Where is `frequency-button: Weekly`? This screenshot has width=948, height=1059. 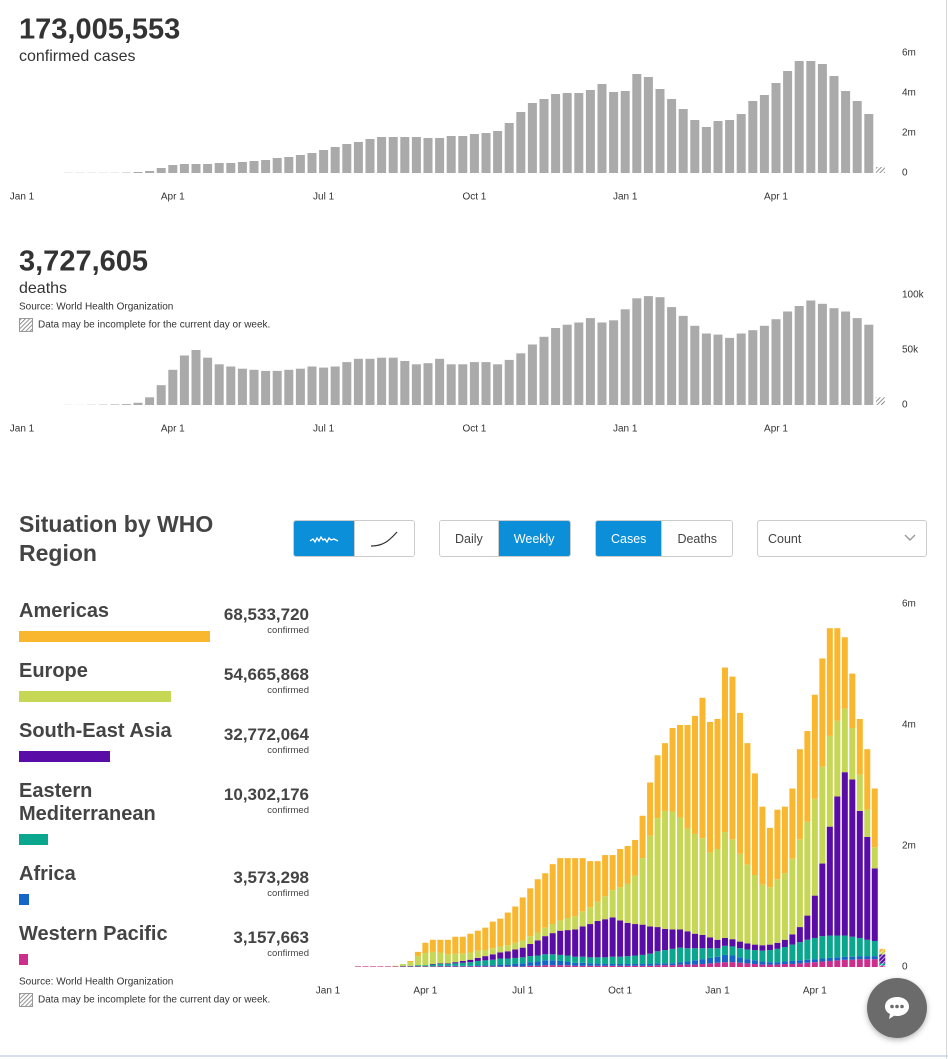
frequency-button: Weekly is located at coordinates (533, 538).